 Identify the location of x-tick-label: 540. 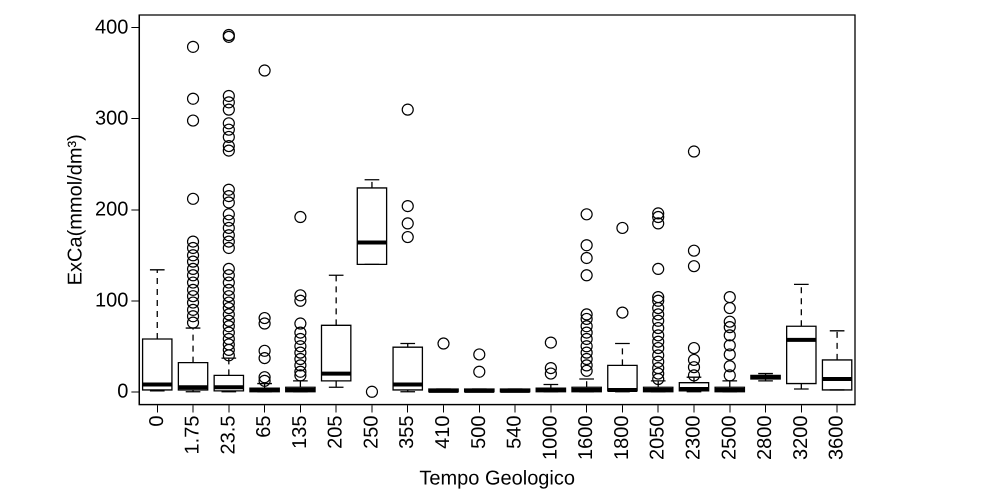
(515, 432).